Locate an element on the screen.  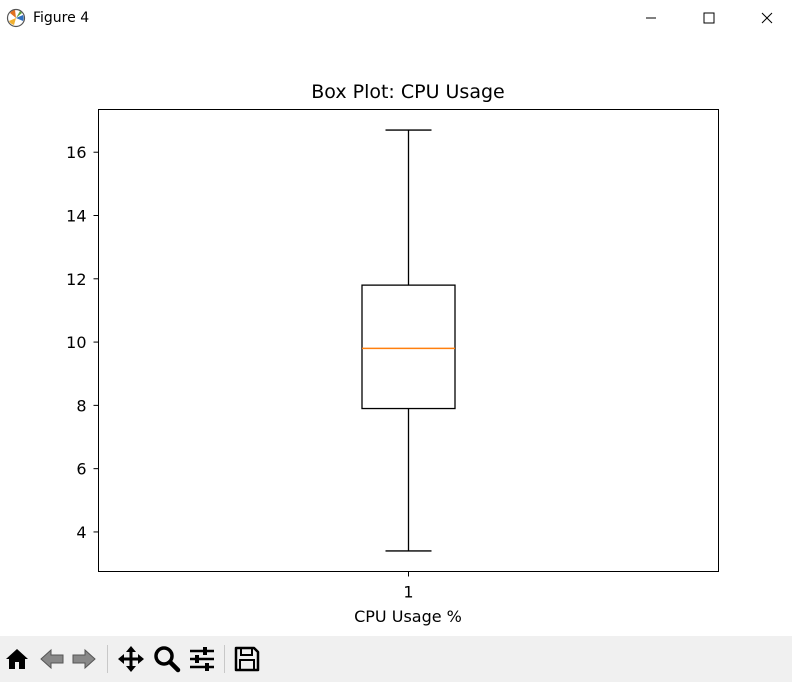
navigation-toolbar is located at coordinates (396, 659).